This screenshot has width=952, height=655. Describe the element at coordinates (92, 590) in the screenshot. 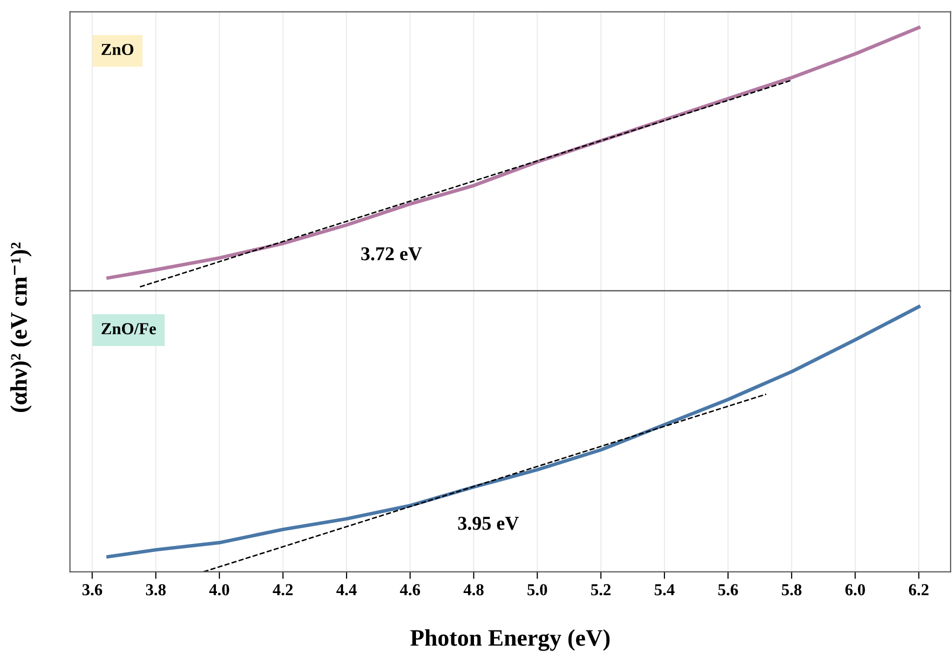

I see `x-tick-label: 3.6` at that location.